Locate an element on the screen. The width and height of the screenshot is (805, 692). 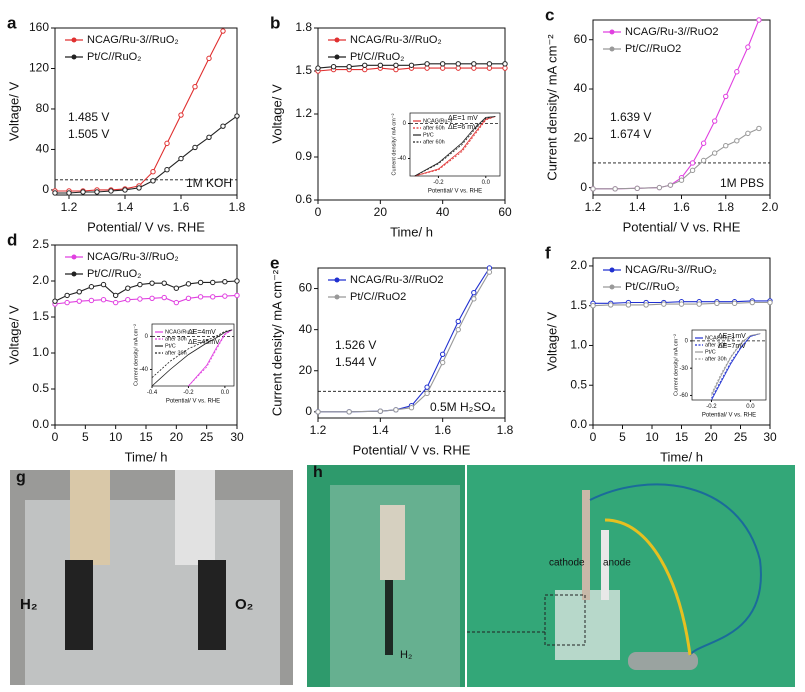
annotation: 1M KOH is located at coordinates (209, 183).